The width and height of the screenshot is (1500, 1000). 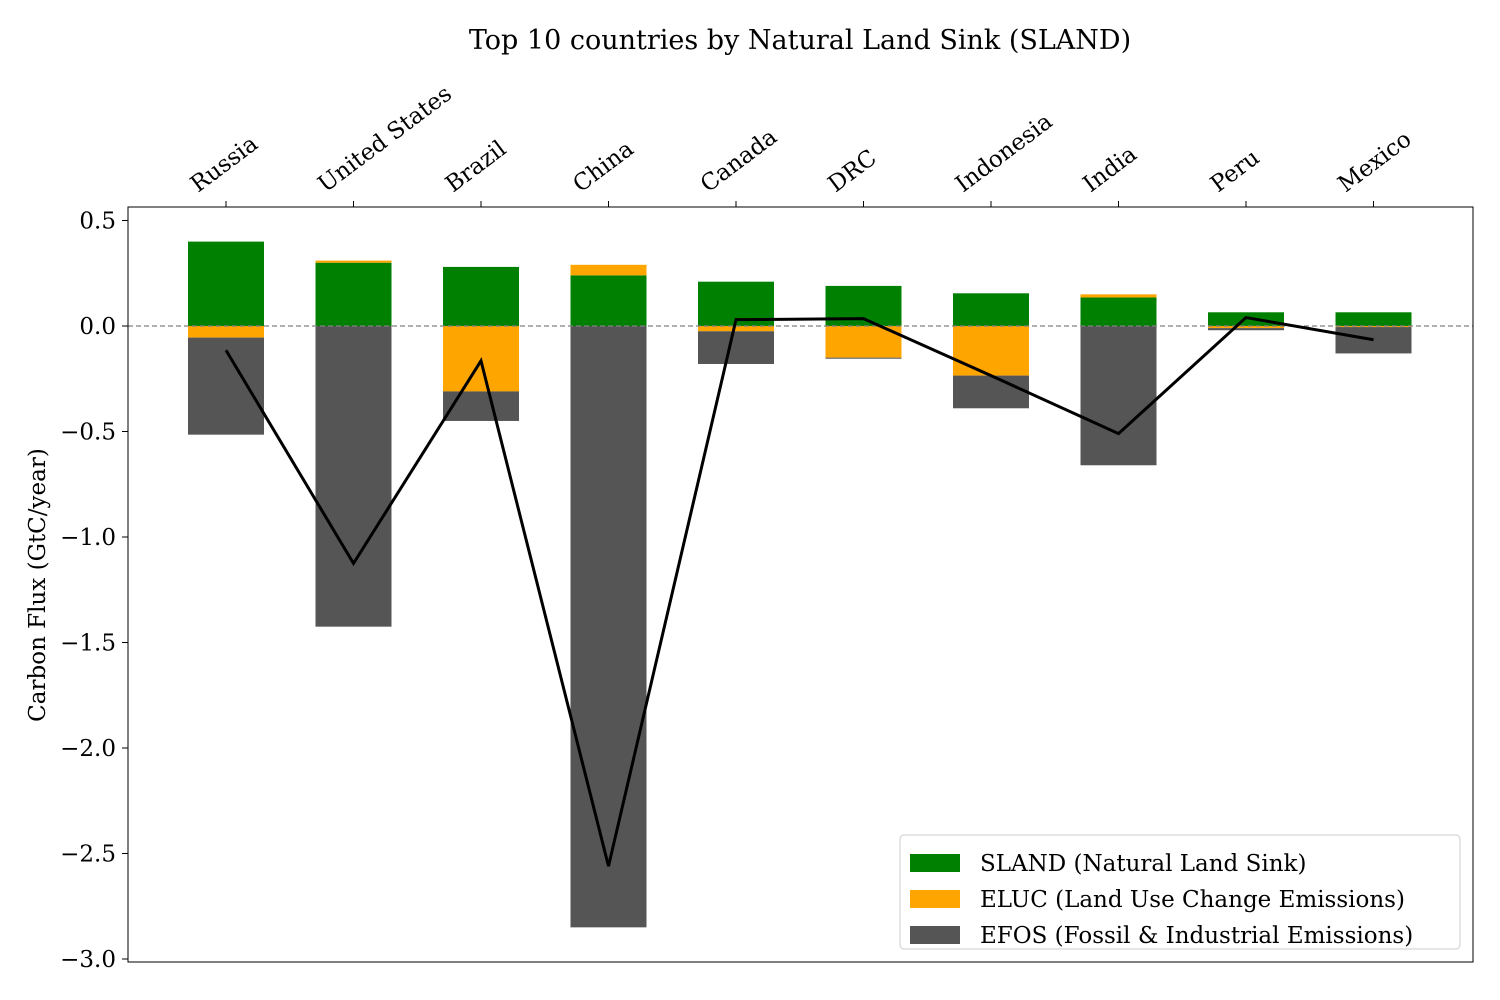 I want to click on legend-box, so click(x=1180, y=892).